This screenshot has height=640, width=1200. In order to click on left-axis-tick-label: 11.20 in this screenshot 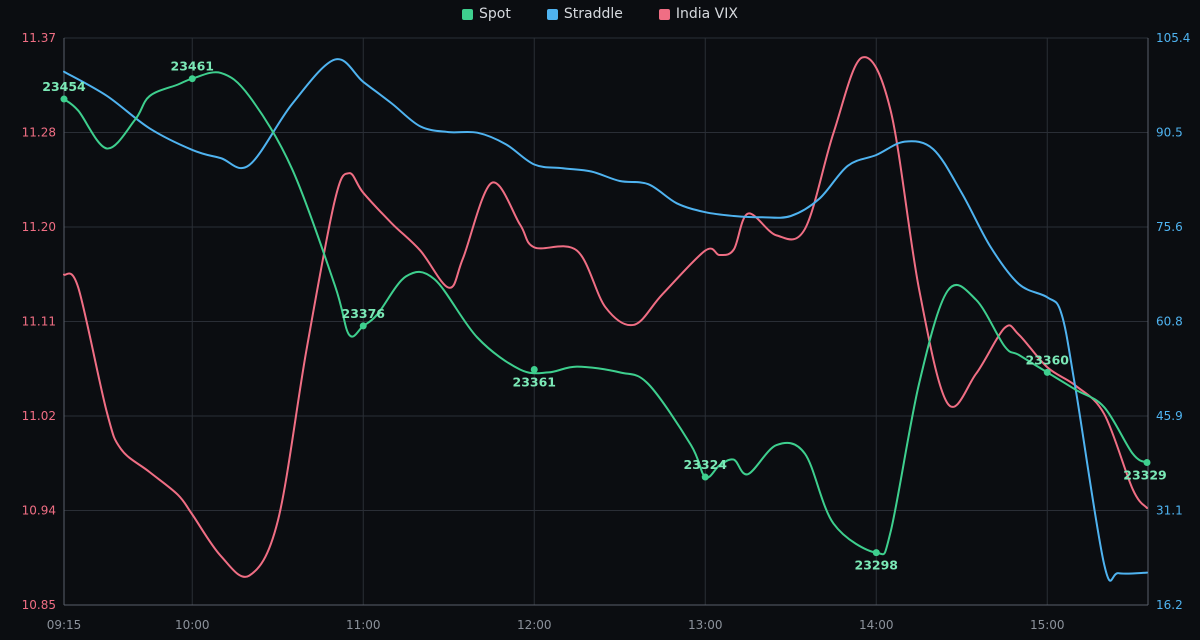, I will do `click(39, 227)`.